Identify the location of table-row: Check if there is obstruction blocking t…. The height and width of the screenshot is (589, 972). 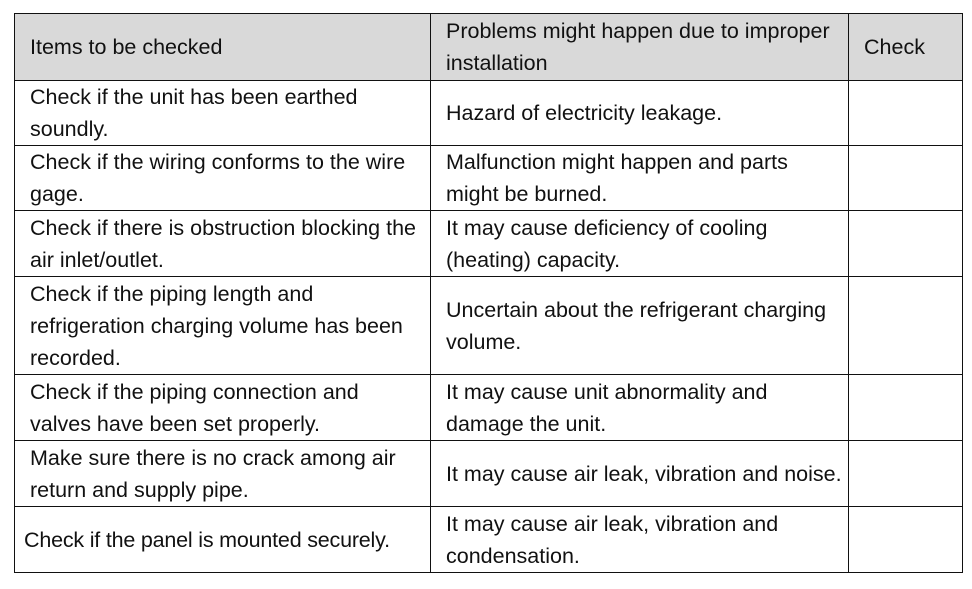
(488, 243).